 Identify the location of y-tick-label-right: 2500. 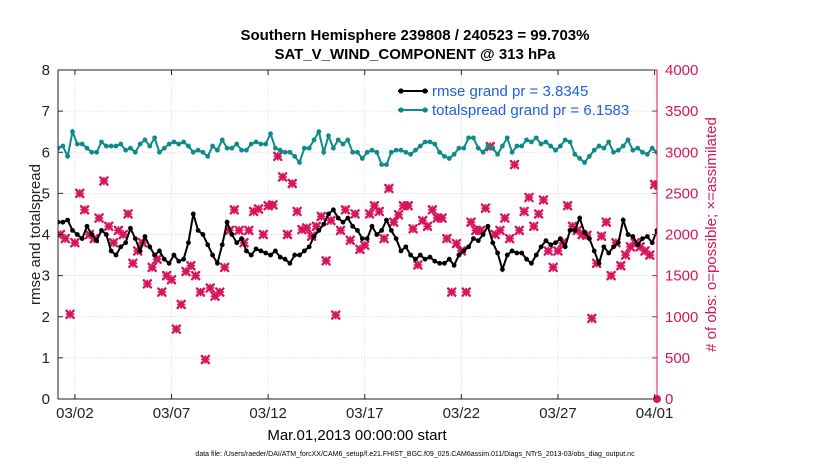
(681, 193).